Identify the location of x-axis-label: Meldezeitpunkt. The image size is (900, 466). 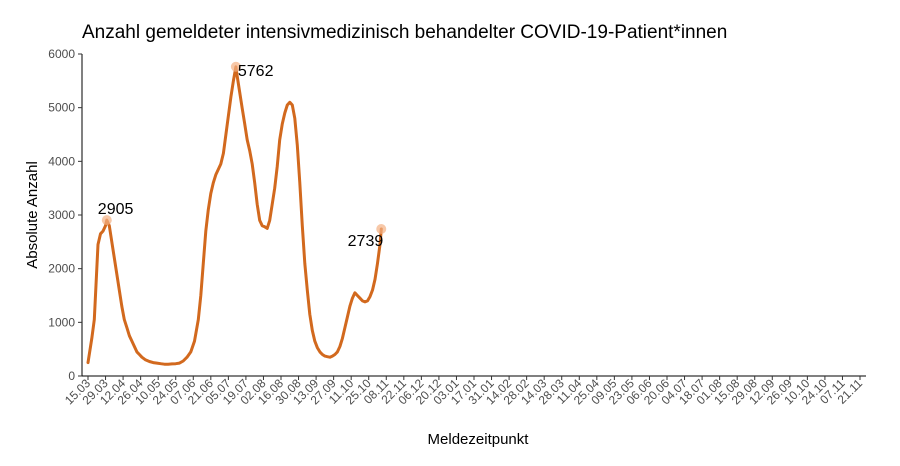
(479, 439).